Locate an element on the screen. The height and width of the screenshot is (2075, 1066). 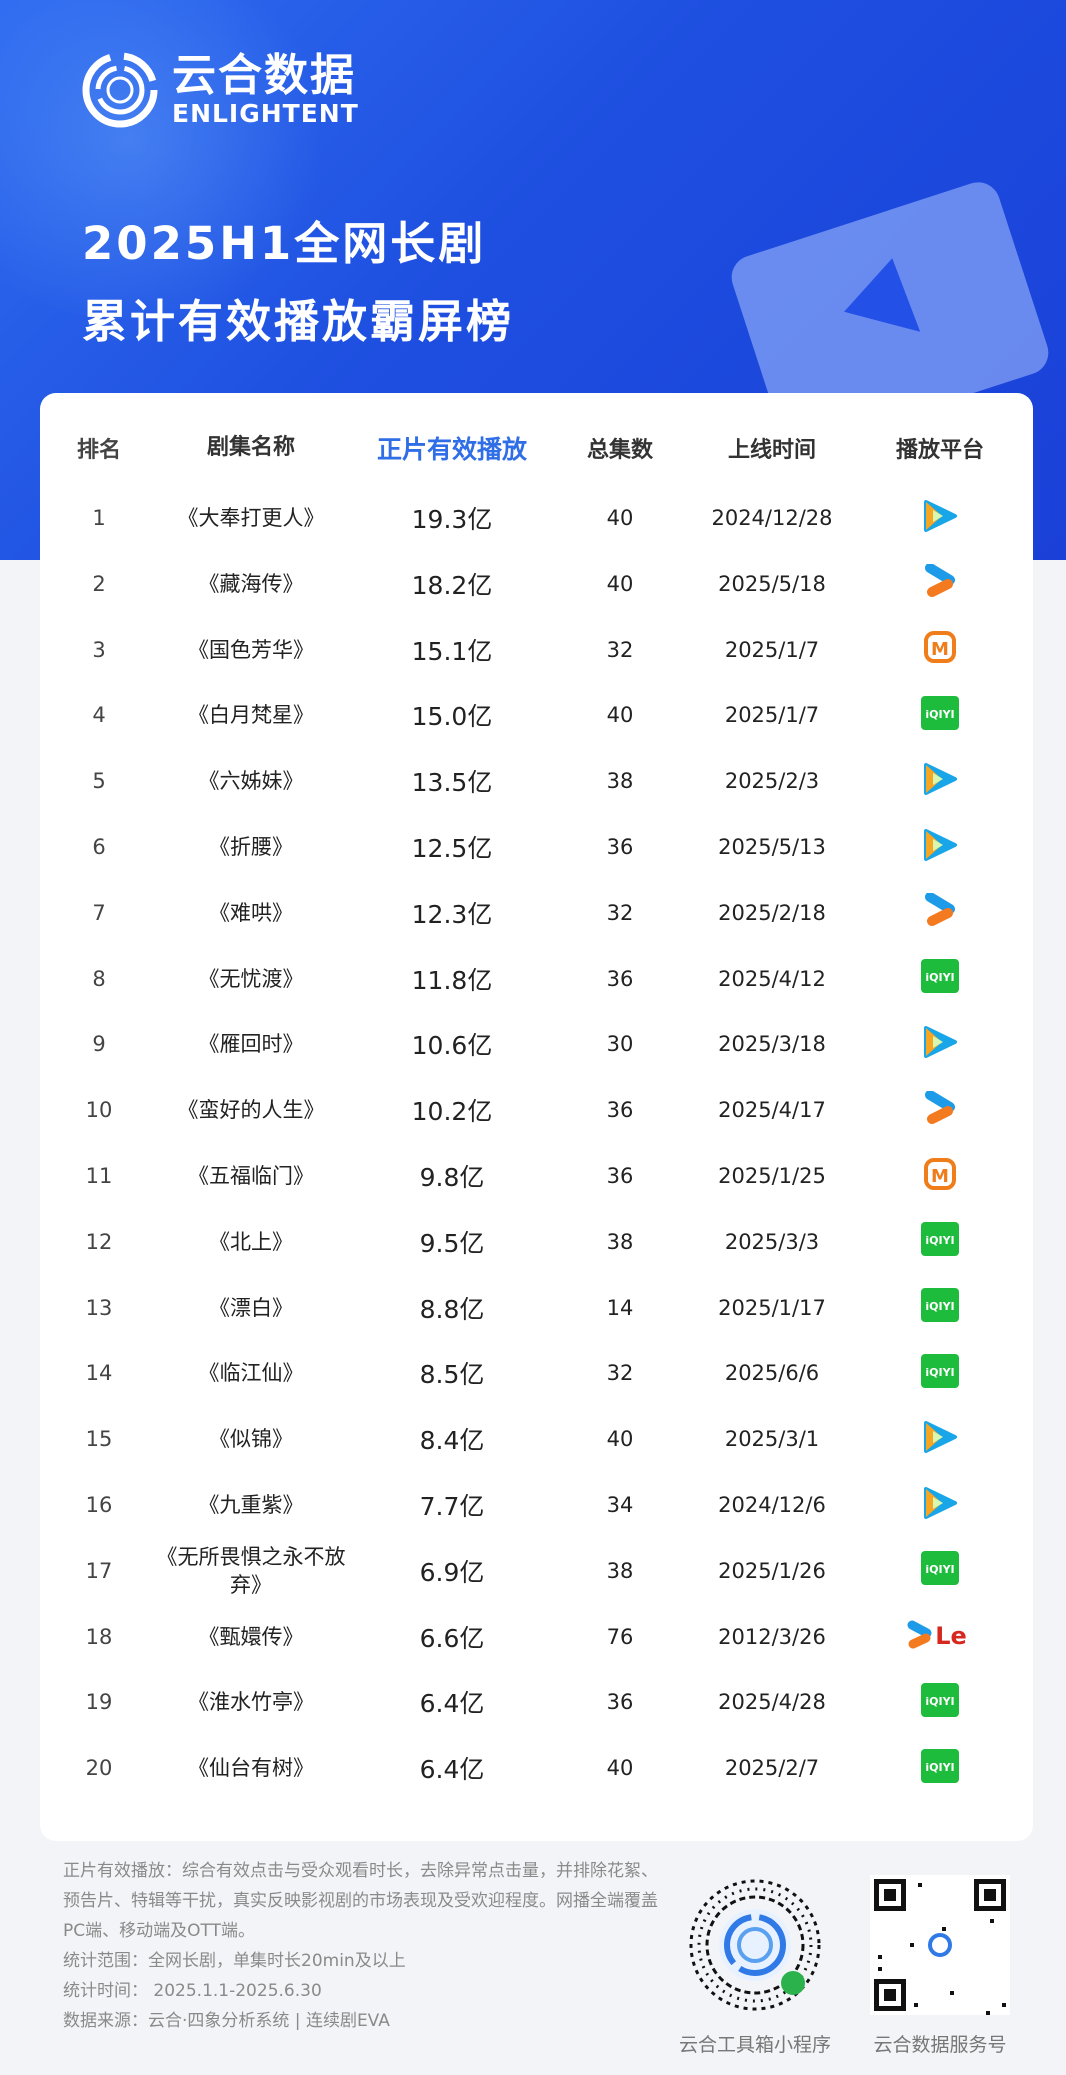
page-title: 2025H1全网长剧 累计有效播放霸屏榜 is located at coordinates (298, 283).